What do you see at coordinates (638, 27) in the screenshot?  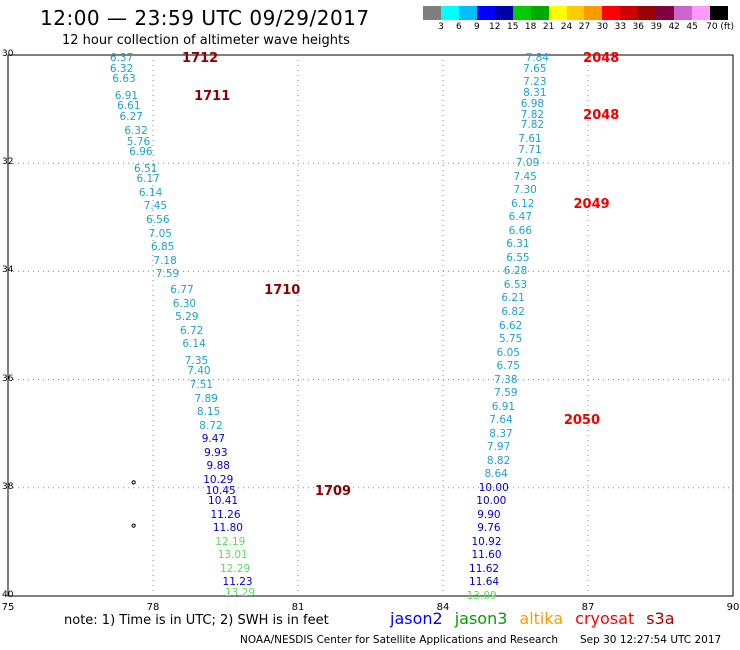 I see `scale-label: 36` at bounding box center [638, 27].